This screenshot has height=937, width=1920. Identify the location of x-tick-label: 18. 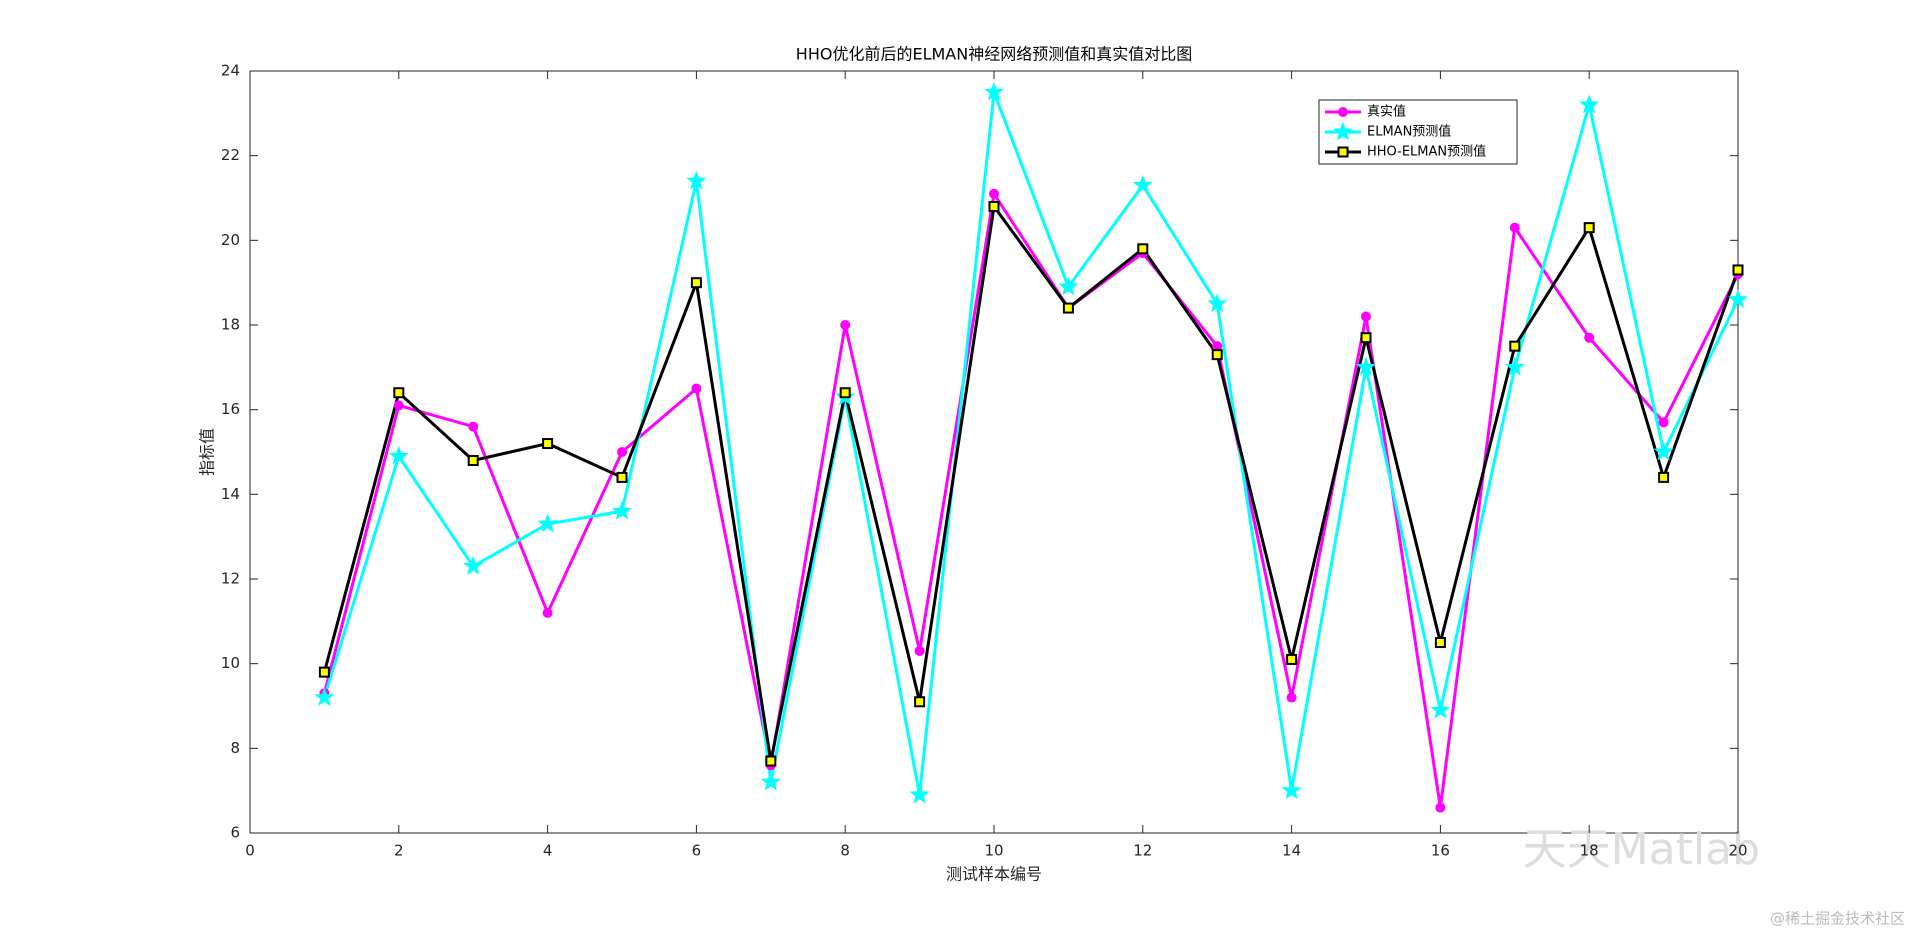
(1589, 851).